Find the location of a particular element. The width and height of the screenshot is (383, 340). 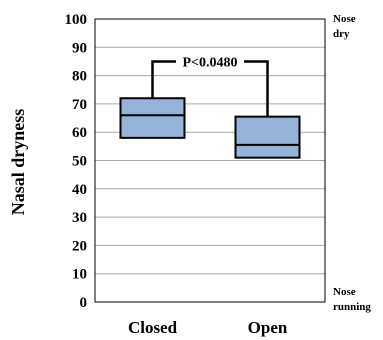

y-axis-label: Nasal dryness is located at coordinates (18, 162).